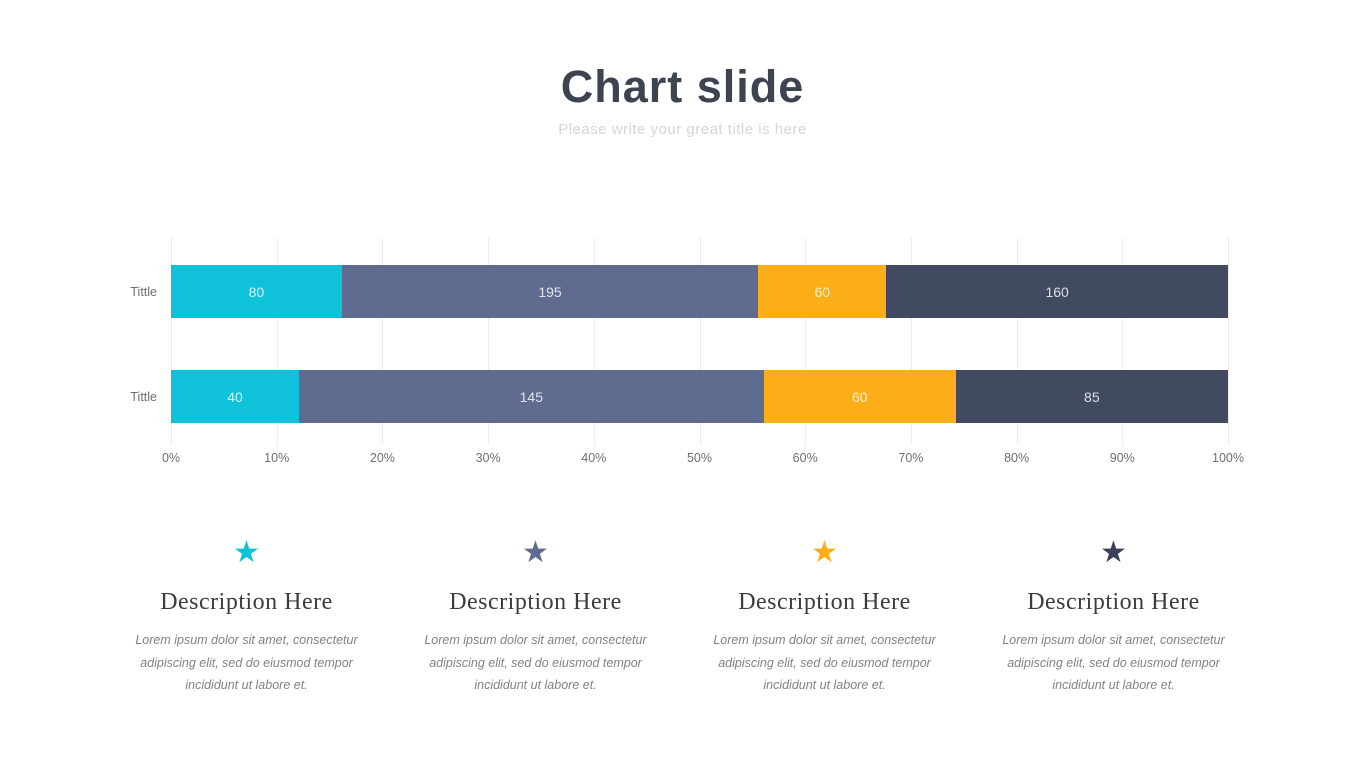 The height and width of the screenshot is (768, 1365). I want to click on bar-row: Tittle 40 145 60 85, so click(679, 396).